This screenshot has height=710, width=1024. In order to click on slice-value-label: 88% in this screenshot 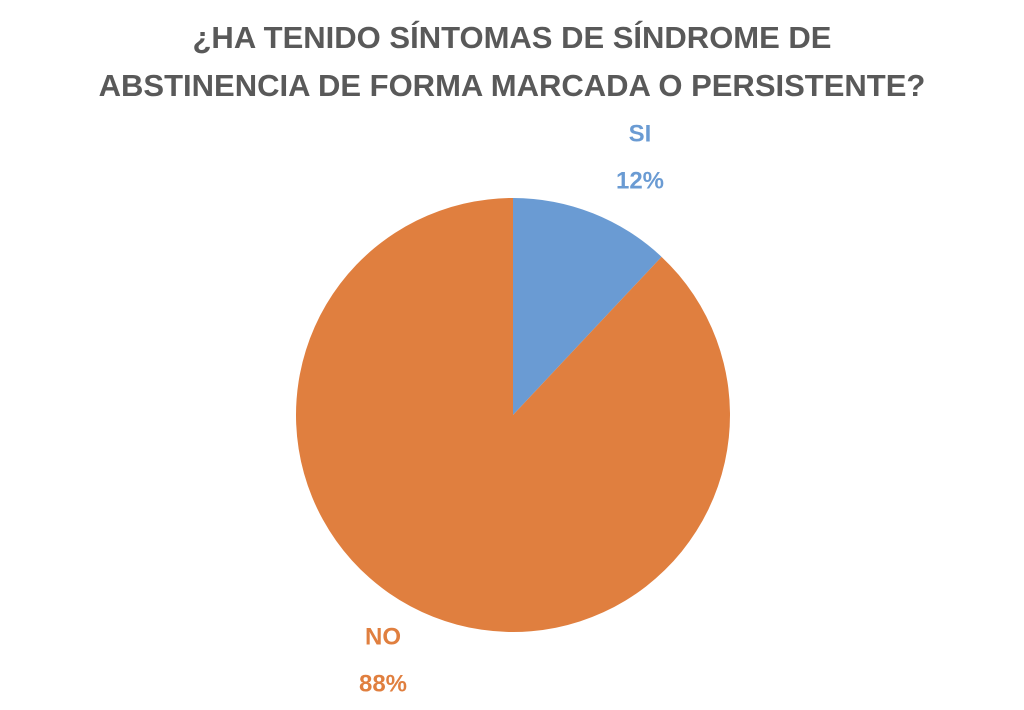, I will do `click(383, 683)`.